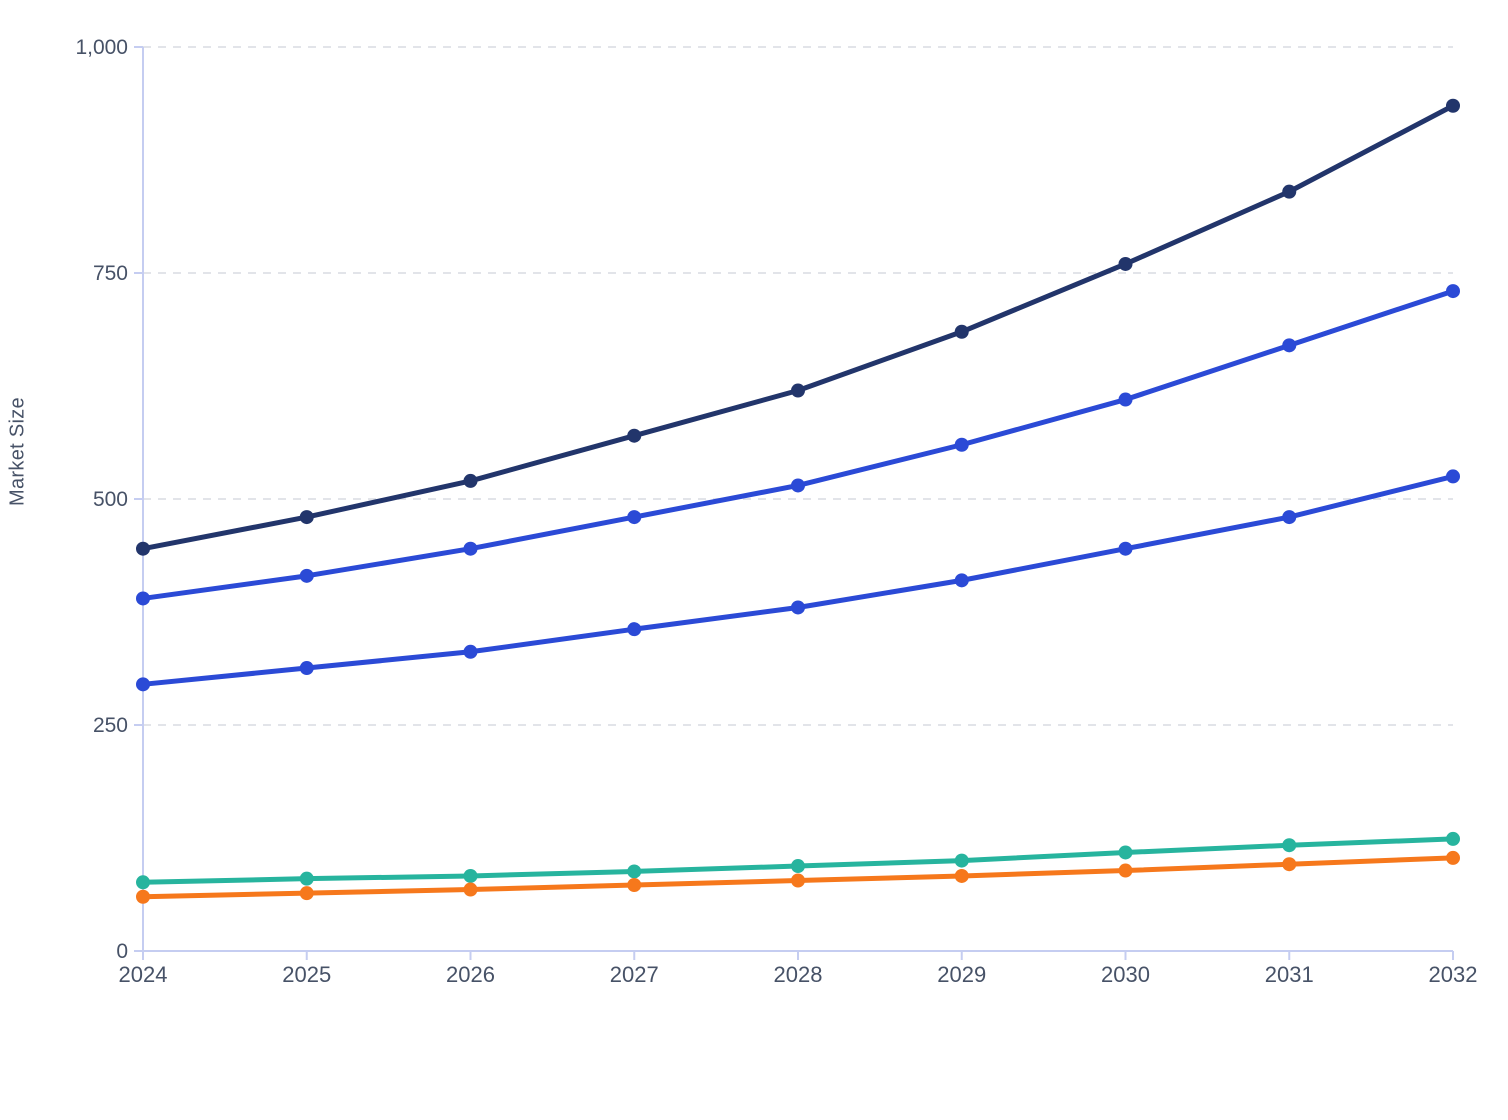  I want to click on x-tick-label: 2026, so click(470, 974).